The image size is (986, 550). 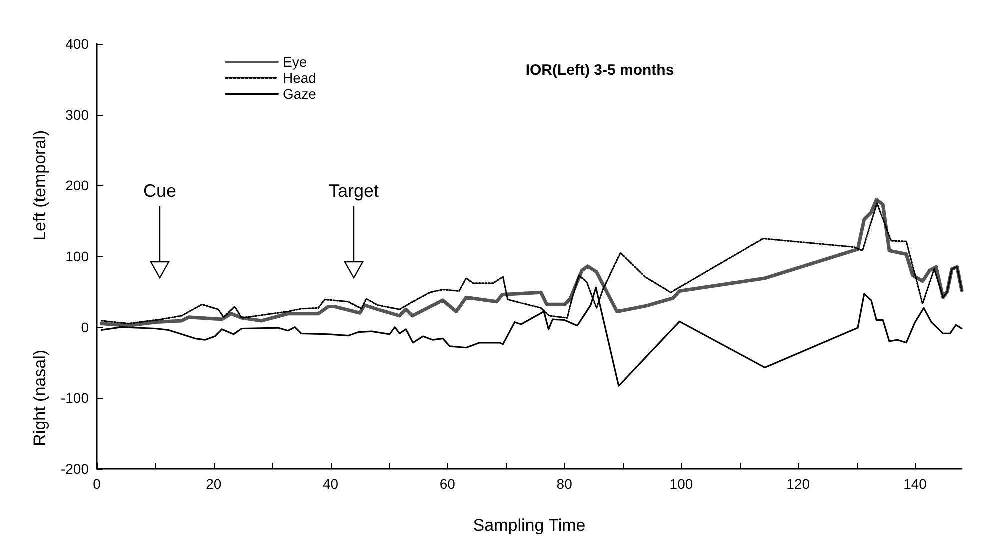 I want to click on y-tick-label: 400, so click(x=78, y=44).